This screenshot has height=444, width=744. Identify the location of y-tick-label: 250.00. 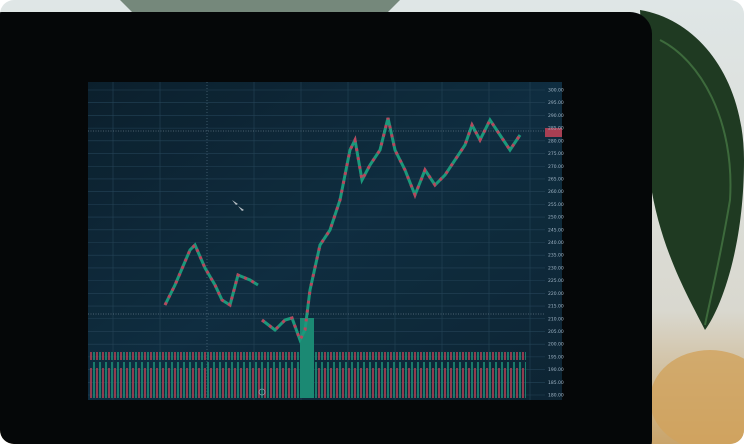
(556, 218).